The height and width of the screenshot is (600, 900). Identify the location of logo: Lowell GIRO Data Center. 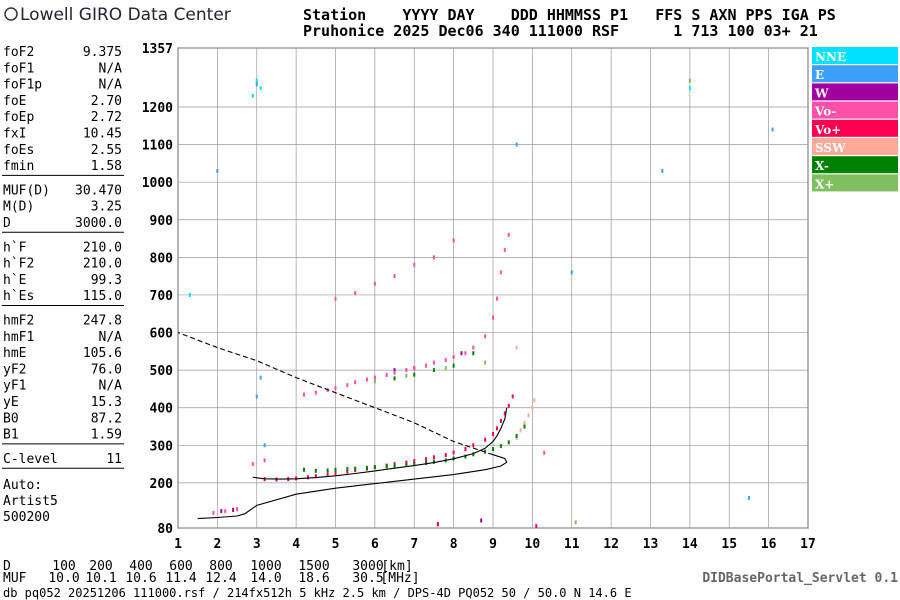
(125, 15).